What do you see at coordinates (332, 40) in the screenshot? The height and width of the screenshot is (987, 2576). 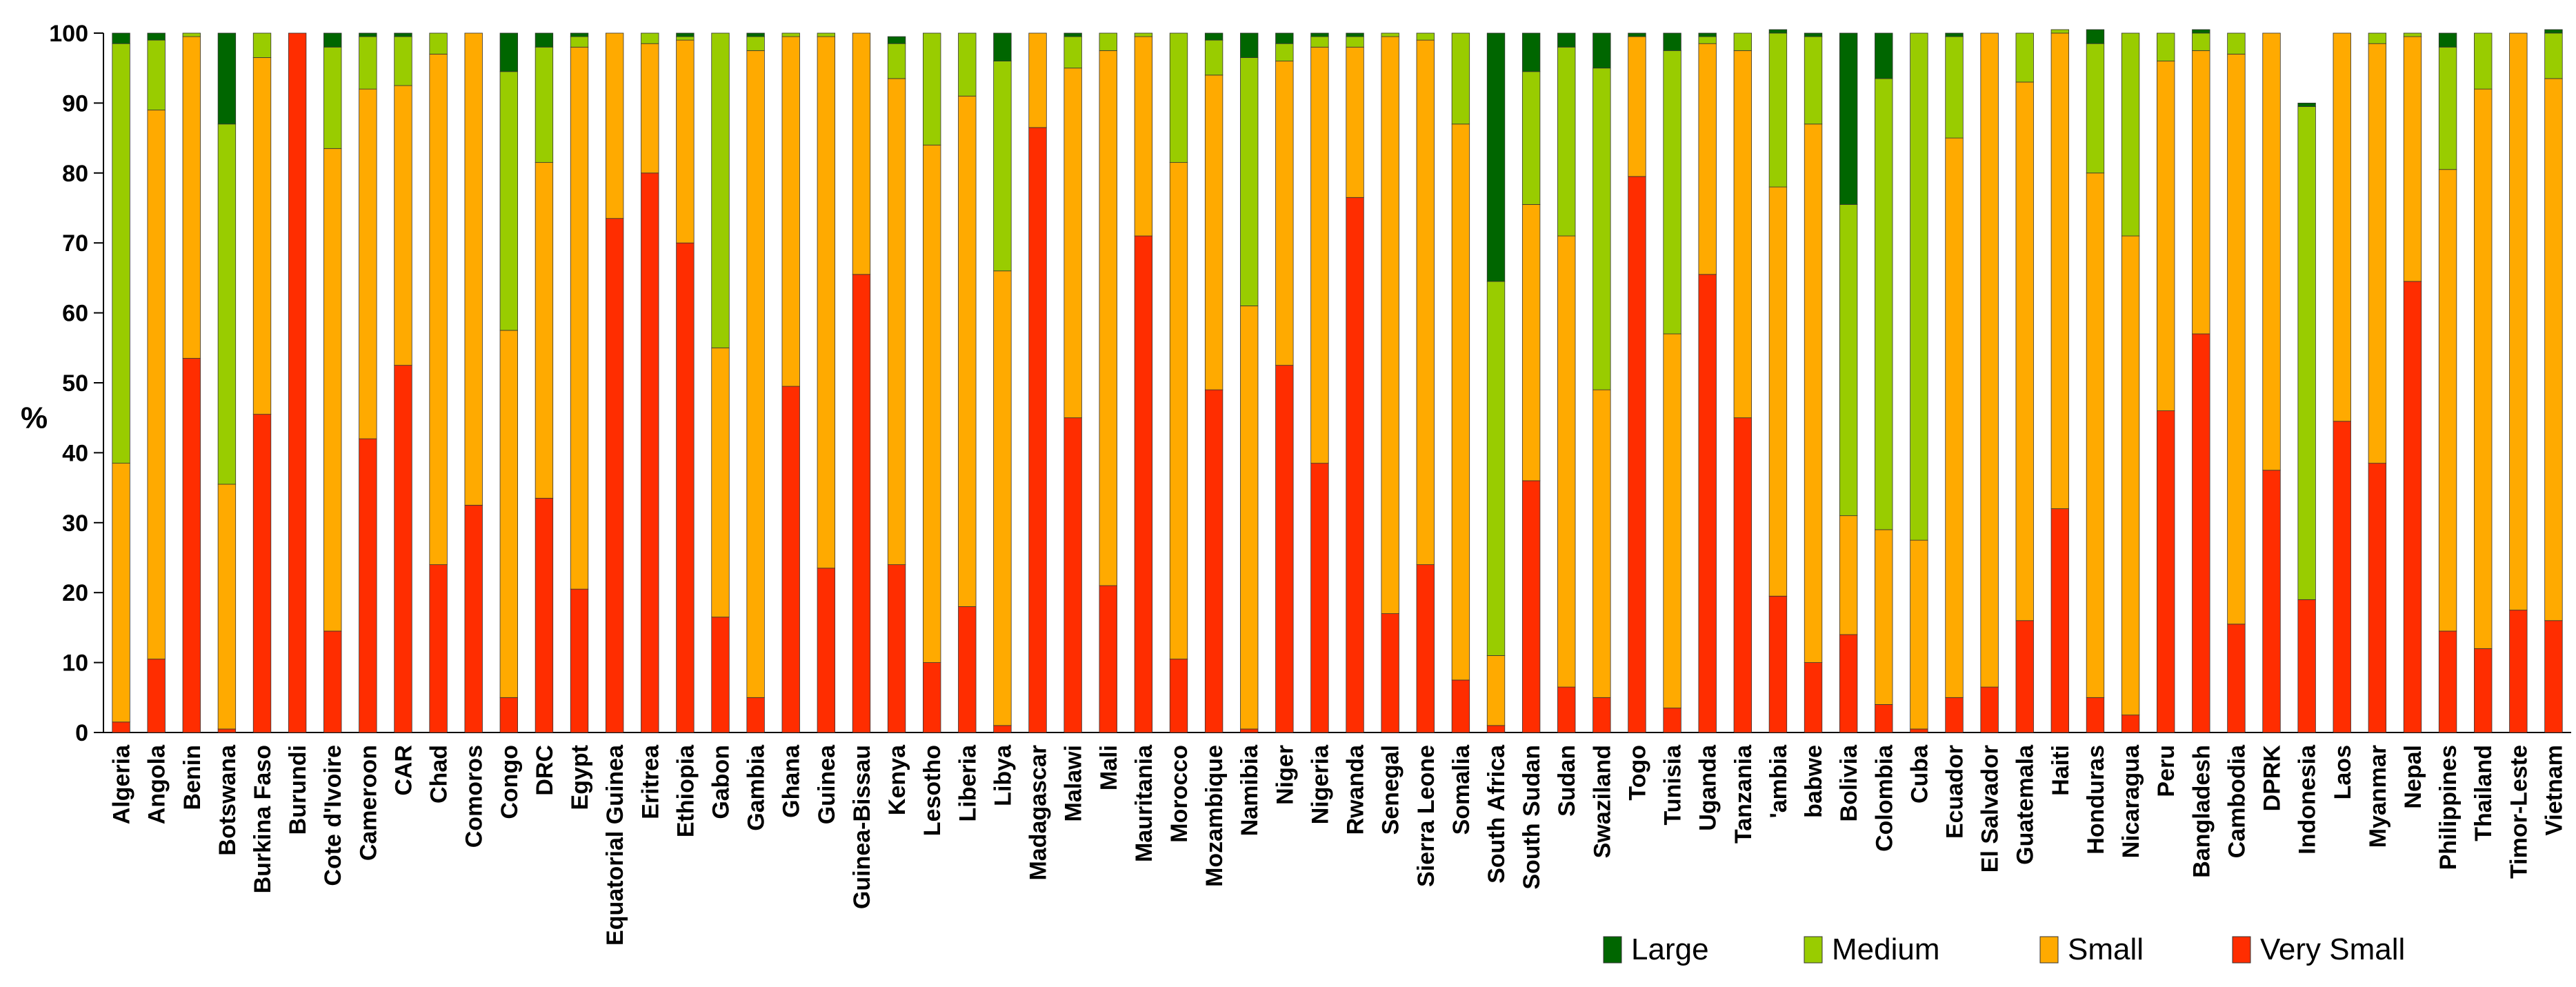 I see `bar-cote-d-ivoire-large` at bounding box center [332, 40].